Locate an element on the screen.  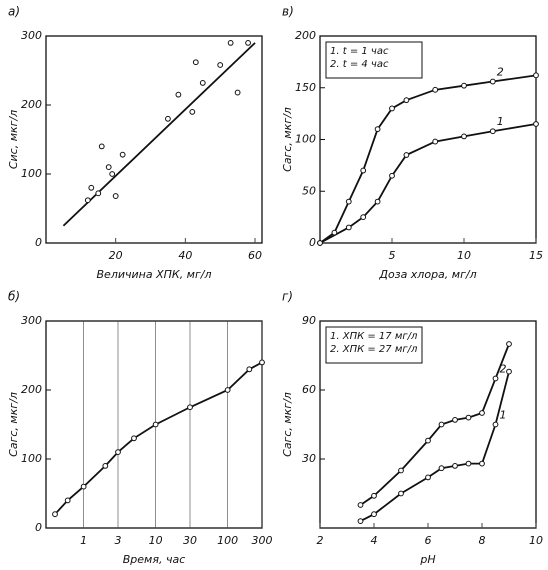
curve-label: 1 is located at coordinates (500, 121).